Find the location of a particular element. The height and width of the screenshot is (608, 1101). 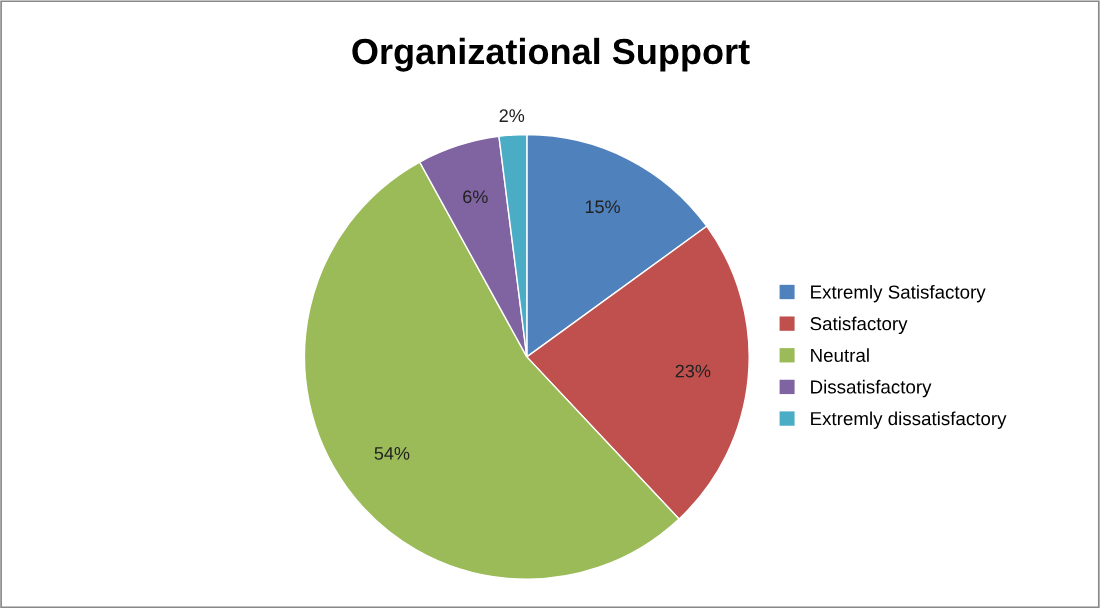

legend-label: Extremly dissatisfactory is located at coordinates (909, 420).